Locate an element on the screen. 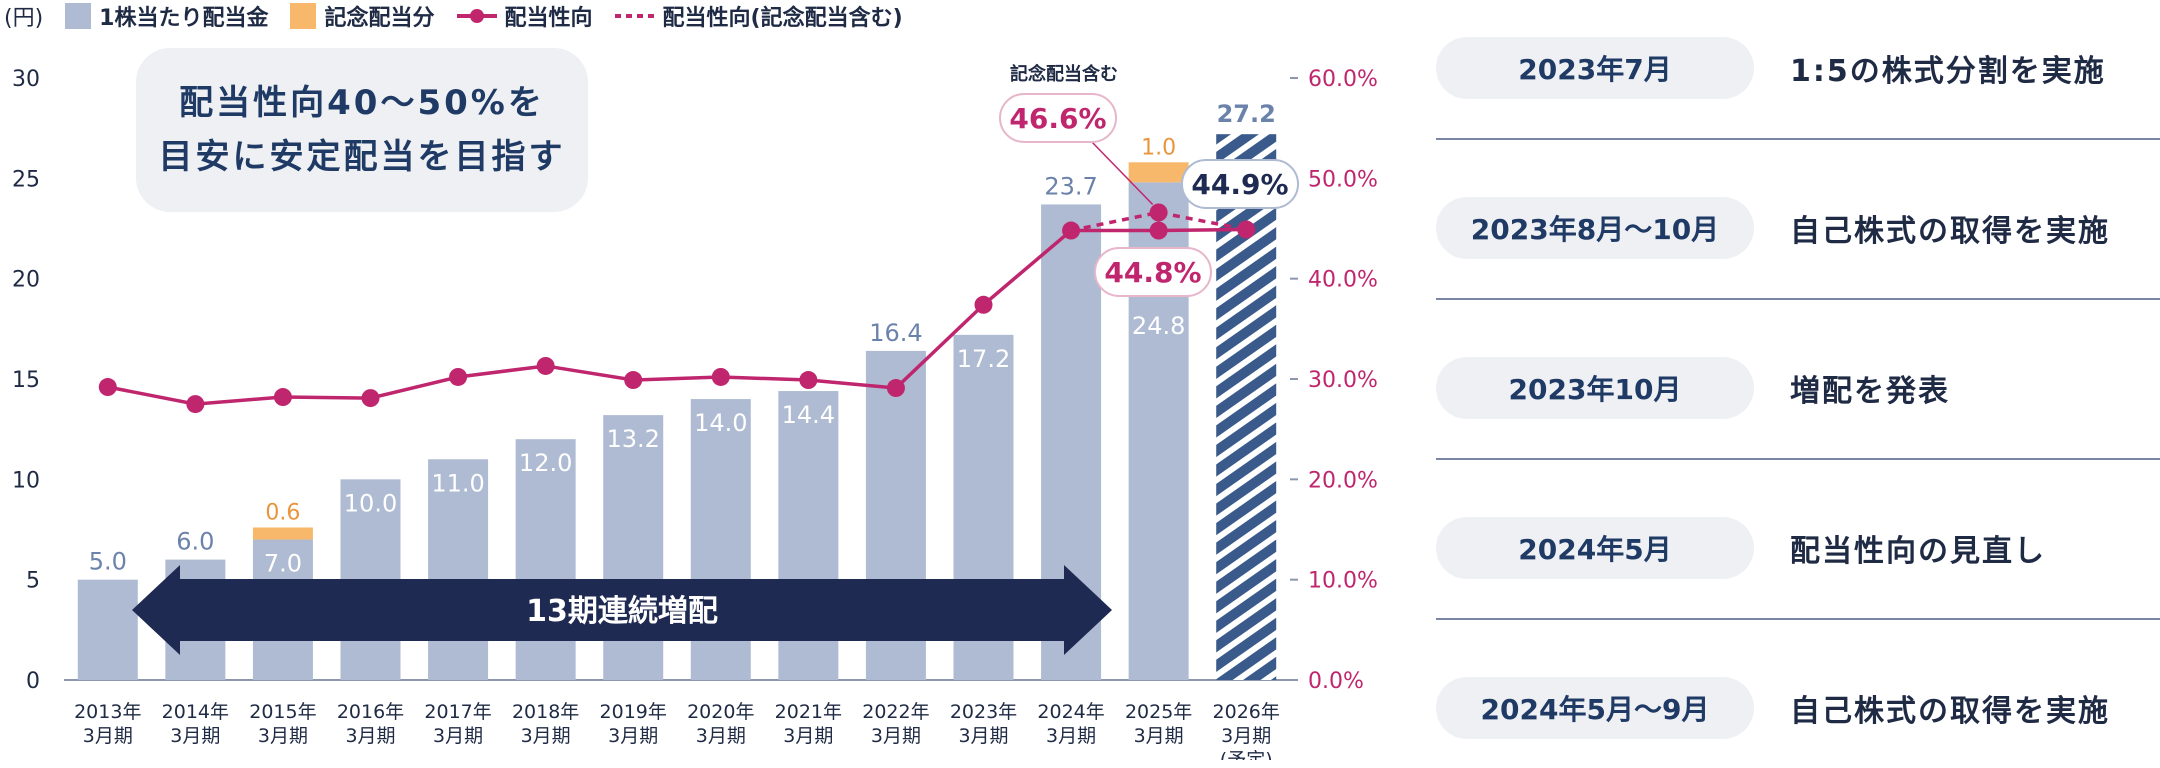 Image resolution: width=2160 pixels, height=768 pixels. x-tick-label: 2023年 is located at coordinates (983, 712).